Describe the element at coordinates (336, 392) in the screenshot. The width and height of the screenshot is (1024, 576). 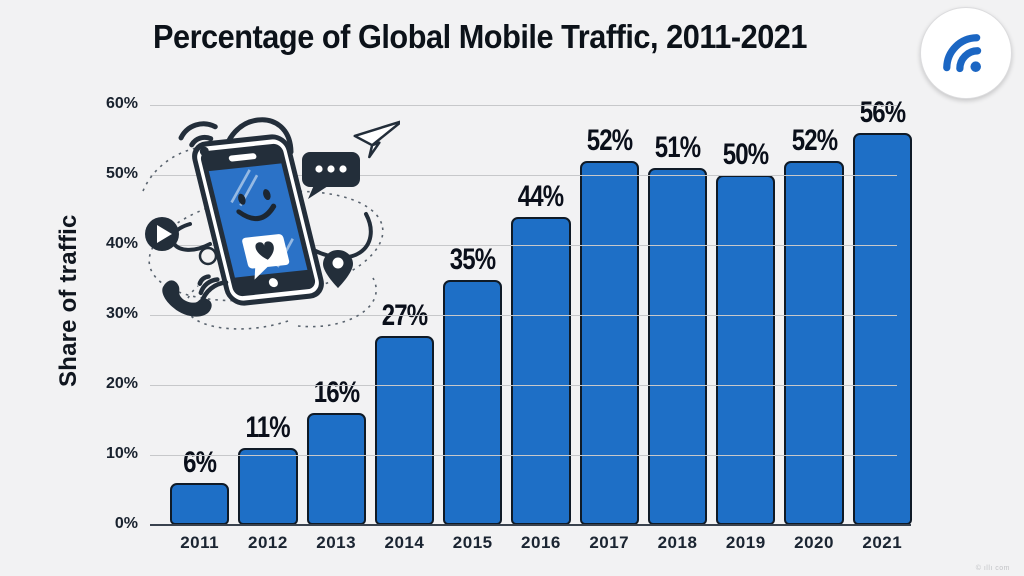
I see `bar-value-label: 16%` at that location.